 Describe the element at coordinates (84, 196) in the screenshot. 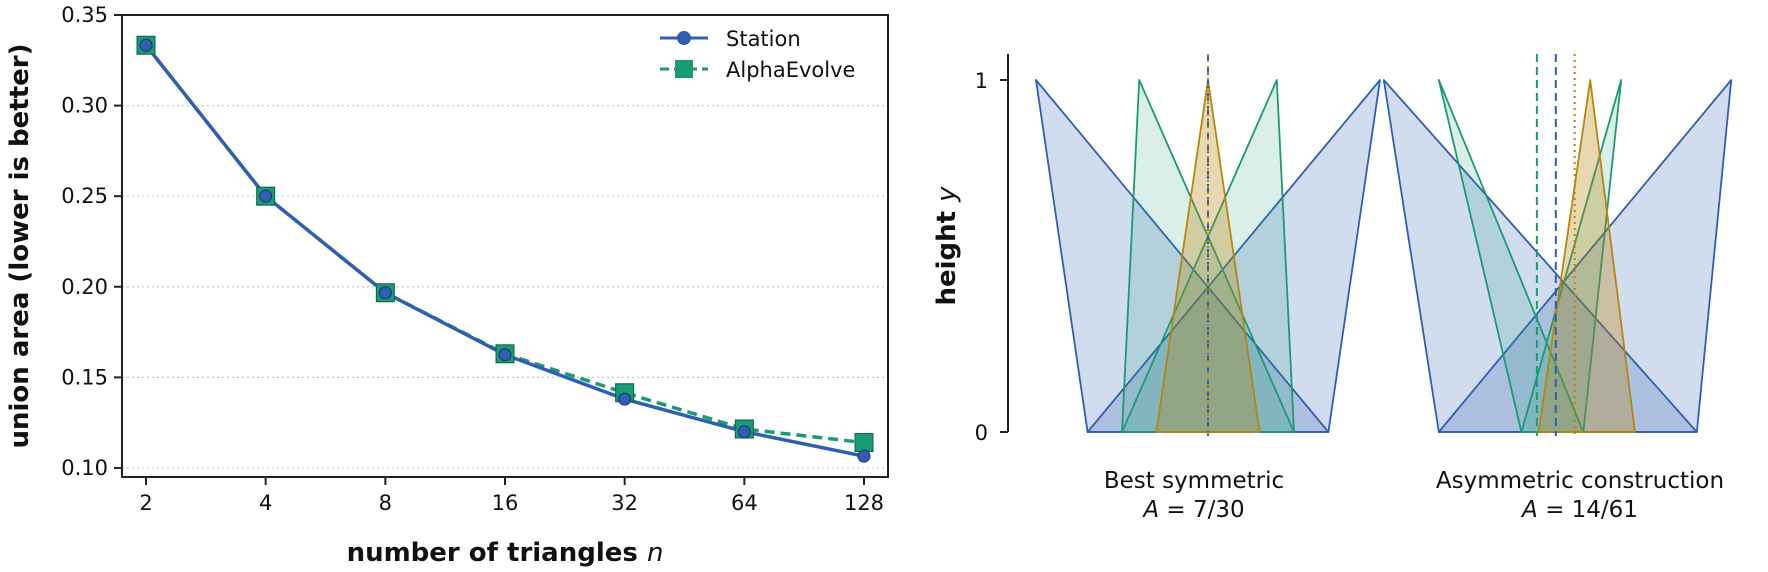

I see `ytick-label: 0.25` at that location.